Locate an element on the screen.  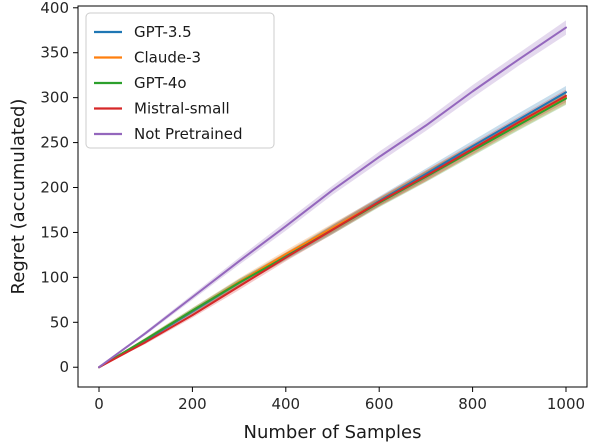
legend-label-claude-3: Claude-3 is located at coordinates (167, 58).